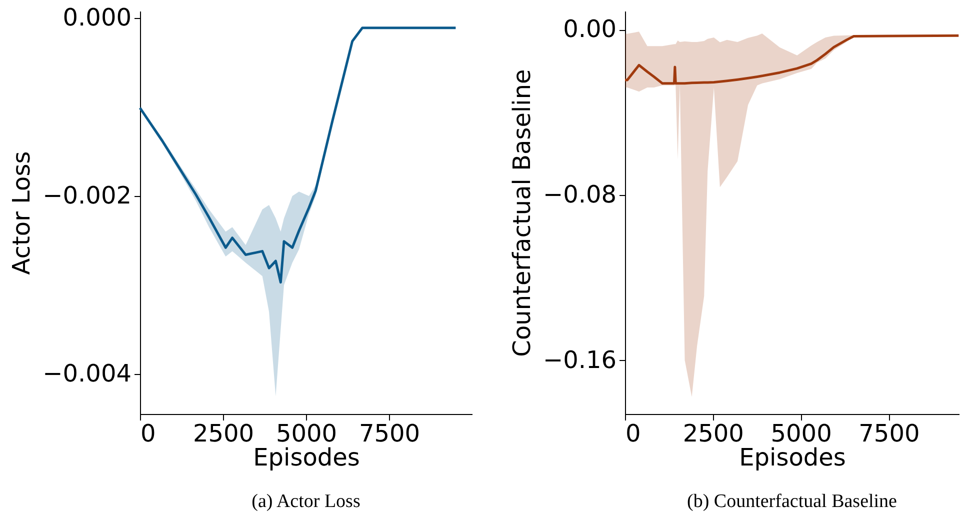 The width and height of the screenshot is (973, 525). I want to click on y-tick-label: −0.16, so click(579, 360).